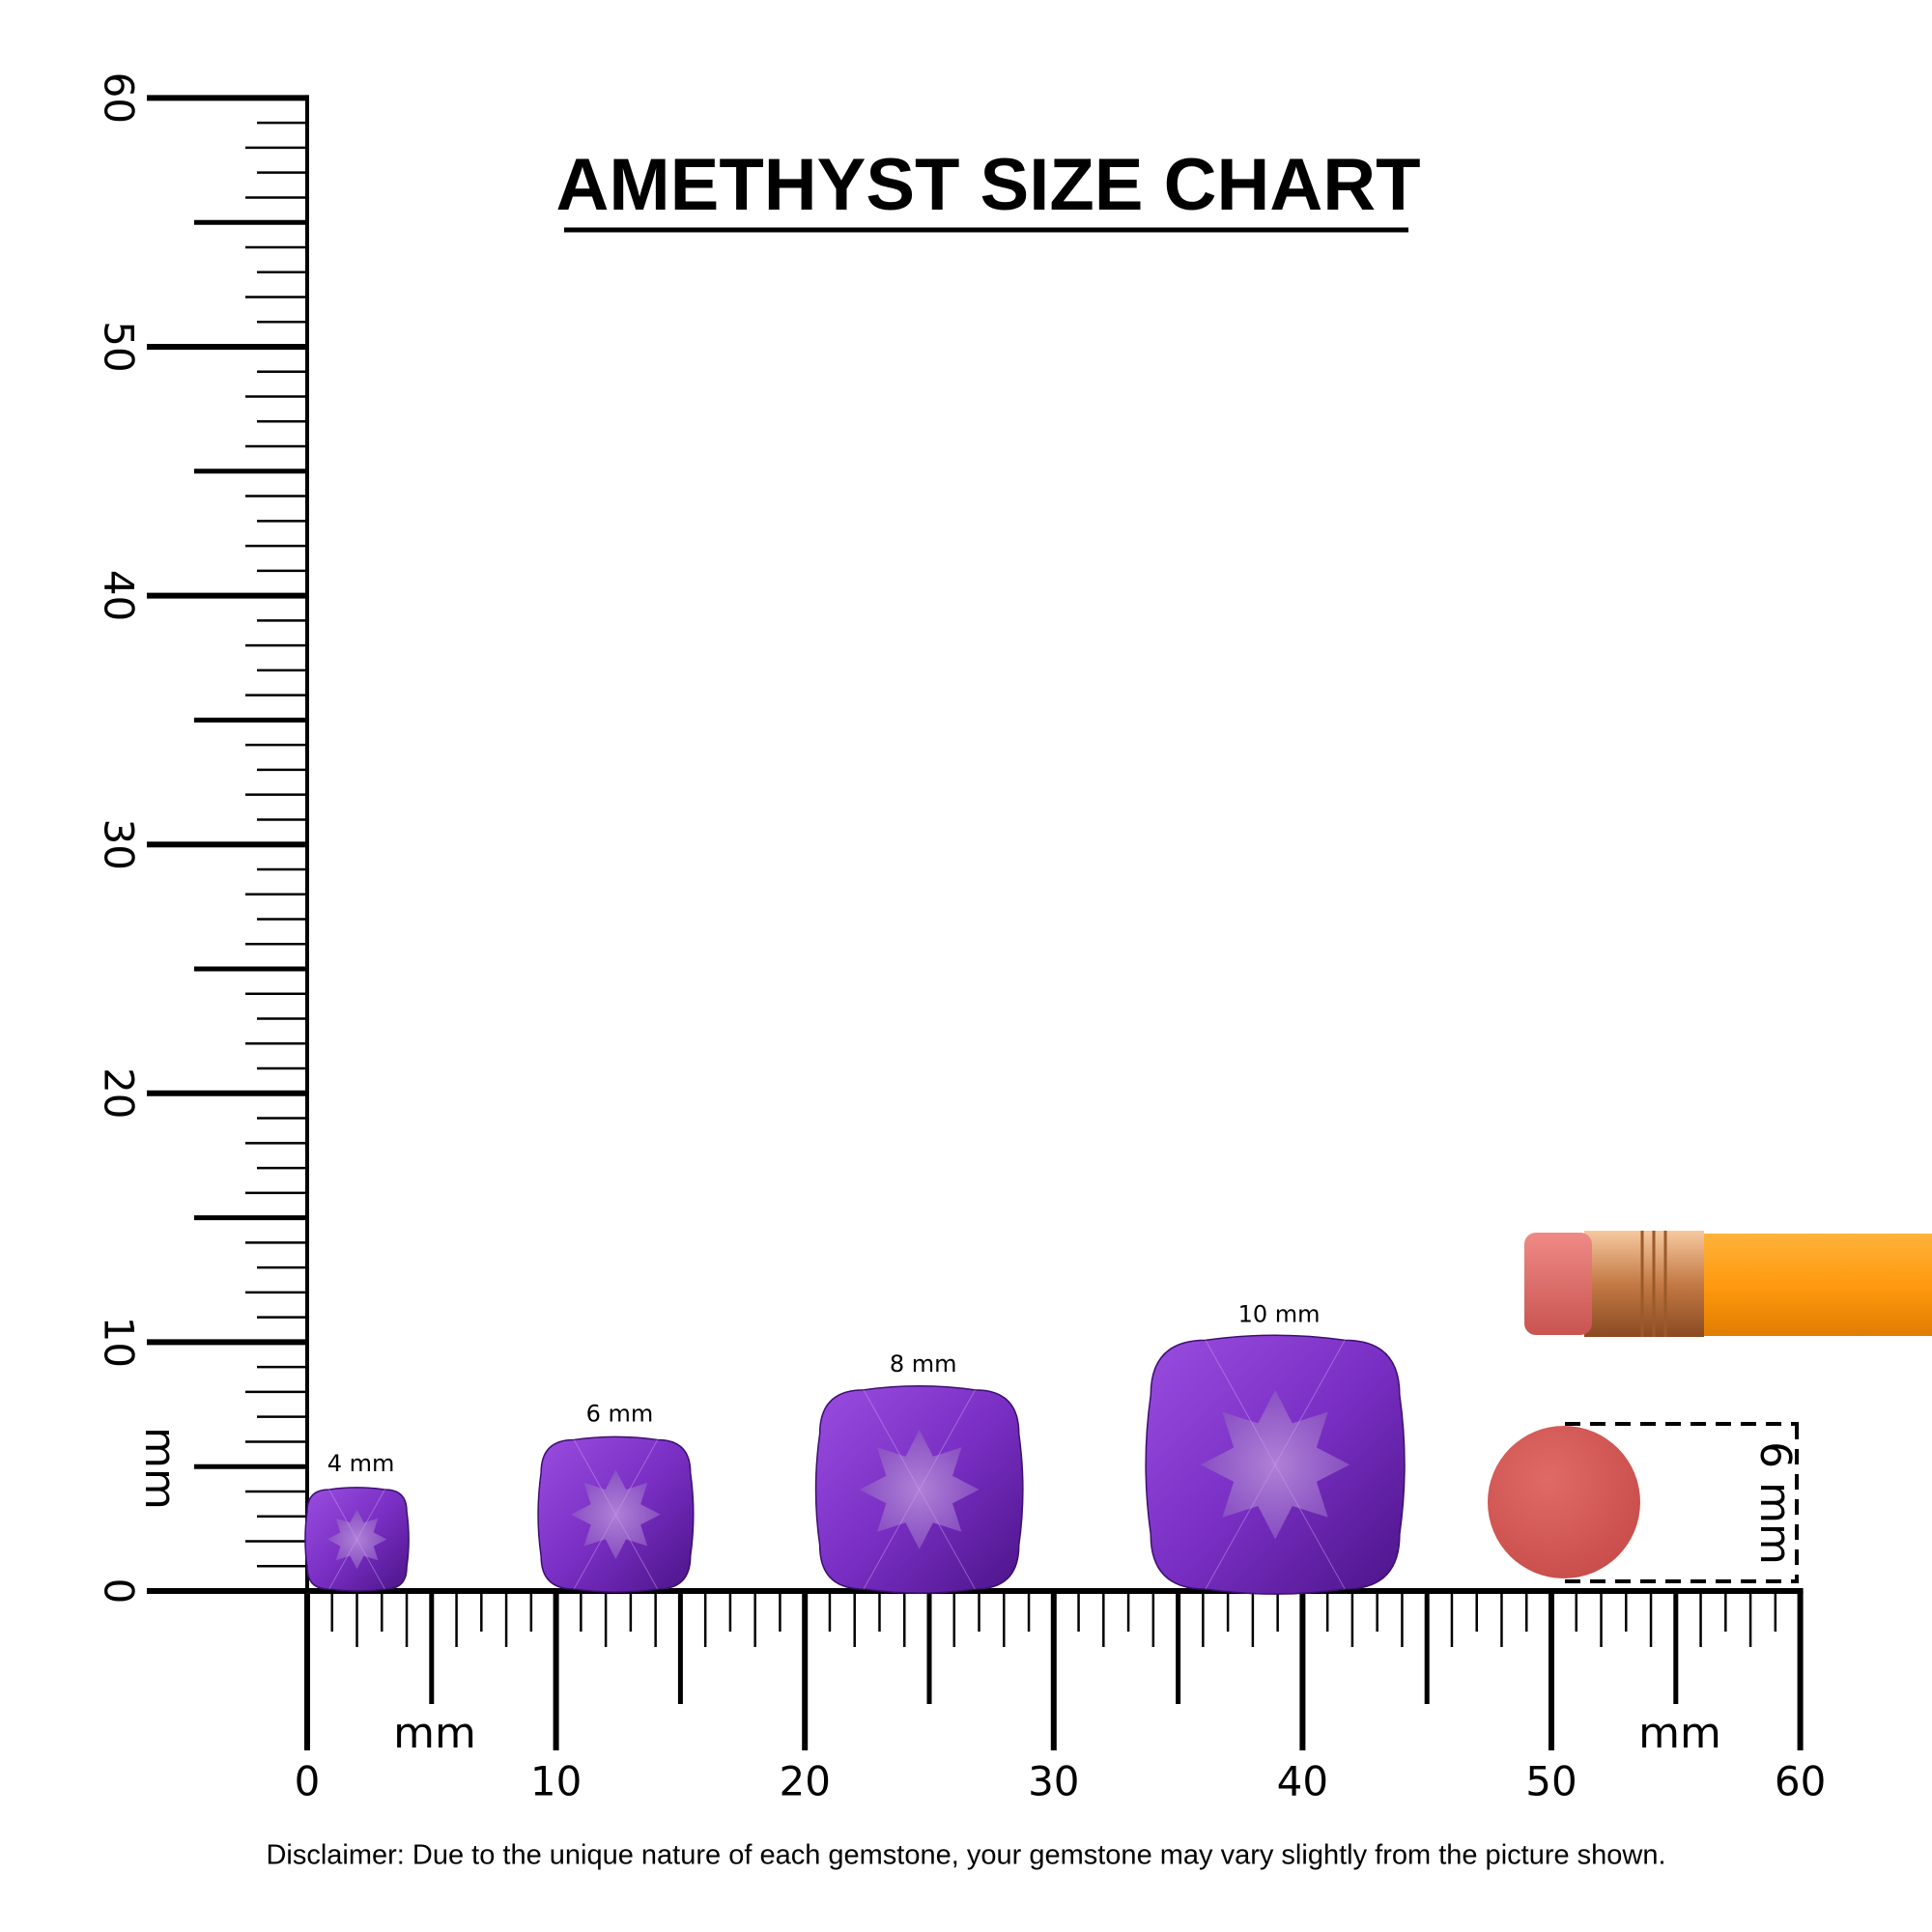 The image size is (1932, 1932). Describe the element at coordinates (804, 1781) in the screenshot. I see `x-tick-label: 20` at that location.